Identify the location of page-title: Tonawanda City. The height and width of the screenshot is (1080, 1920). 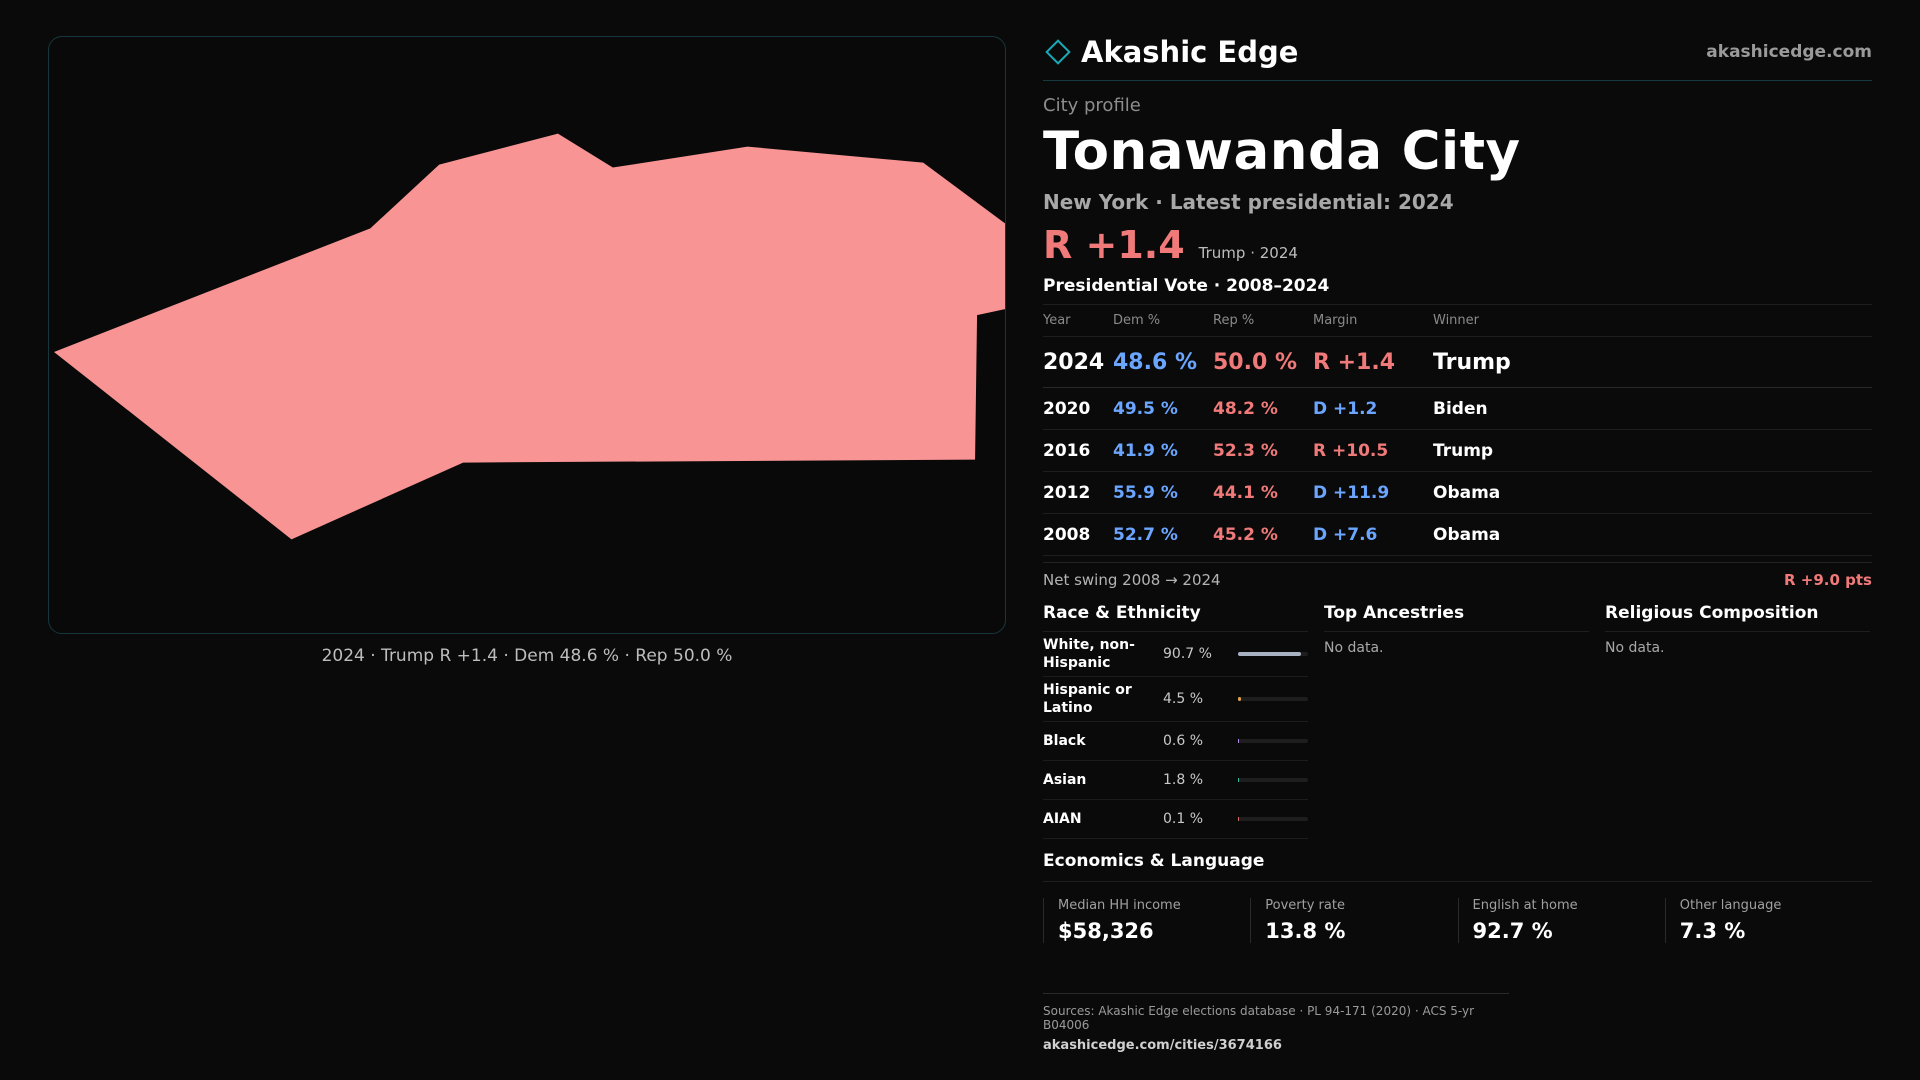
(1282, 151).